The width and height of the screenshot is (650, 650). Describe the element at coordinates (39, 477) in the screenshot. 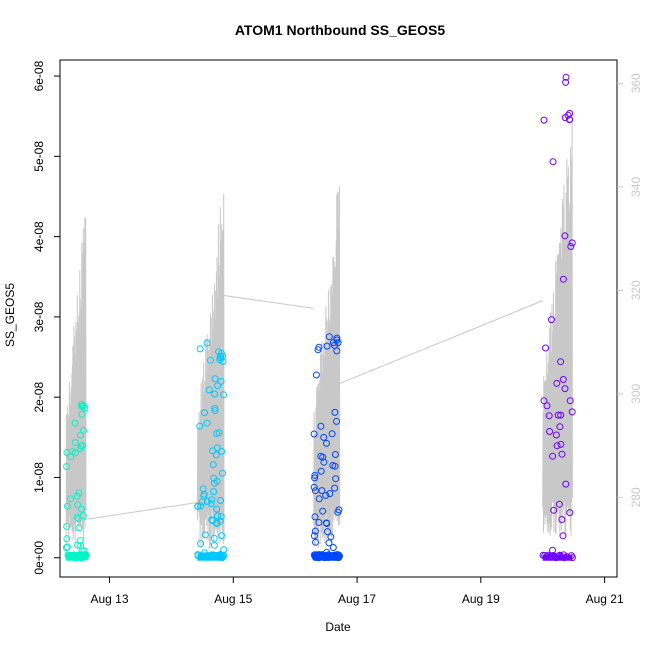

I see `y-tick-label: 1e-08` at that location.